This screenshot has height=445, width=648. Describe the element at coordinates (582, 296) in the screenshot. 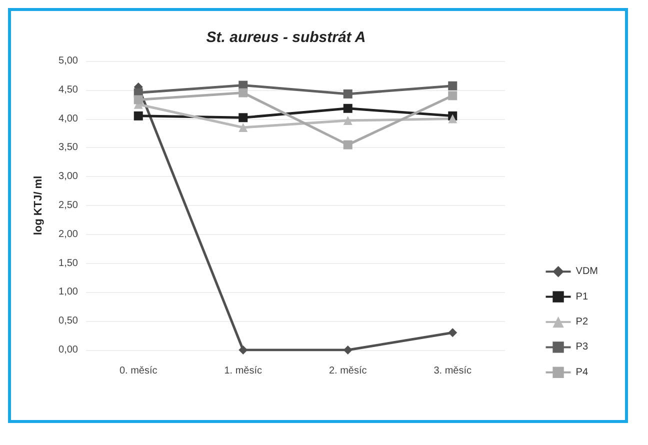

I see `legend-label: P1` at that location.